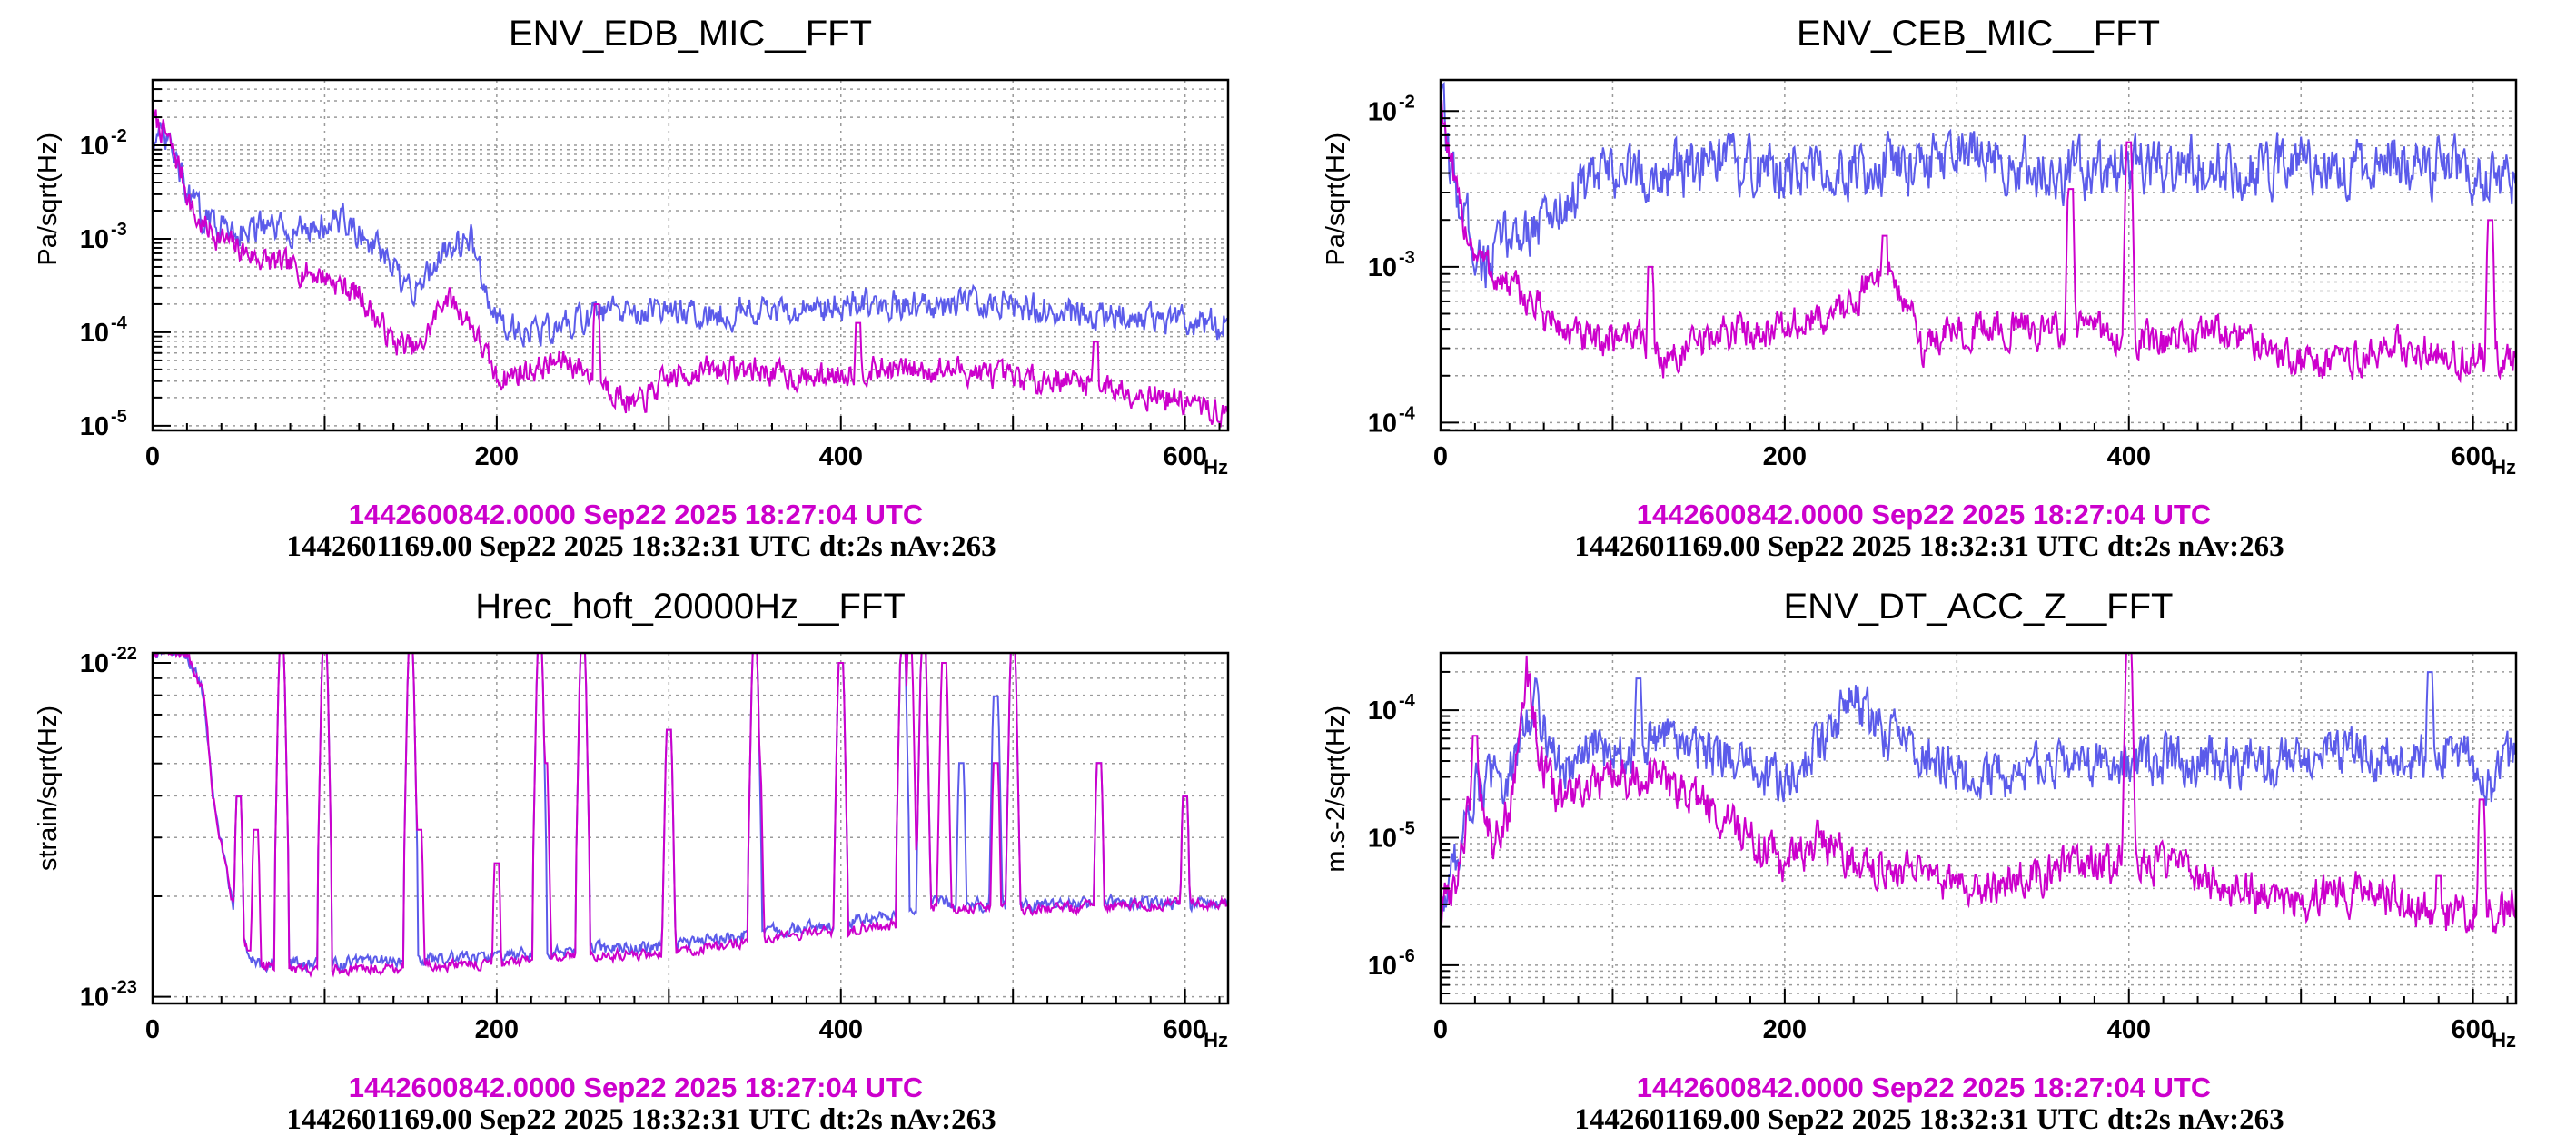 Image resolution: width=2576 pixels, height=1146 pixels. Describe the element at coordinates (1336, 789) in the screenshot. I see `y-axis-label: m.s-2/sqrt(Hz)` at that location.